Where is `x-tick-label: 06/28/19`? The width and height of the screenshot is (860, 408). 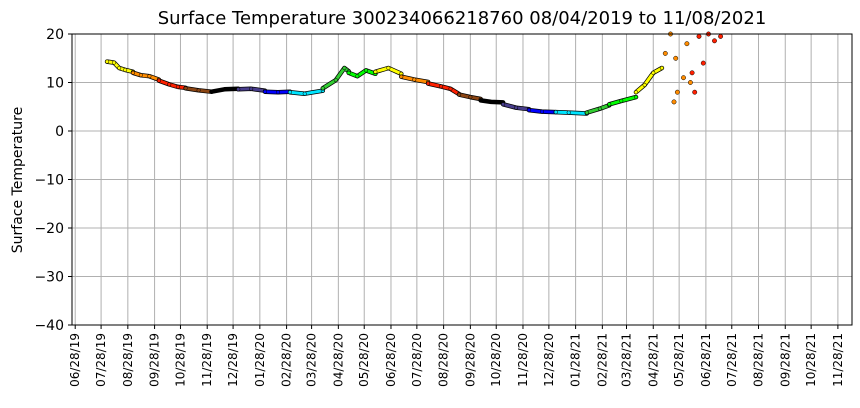 x-tick-label: 06/28/19 is located at coordinates (75, 360).